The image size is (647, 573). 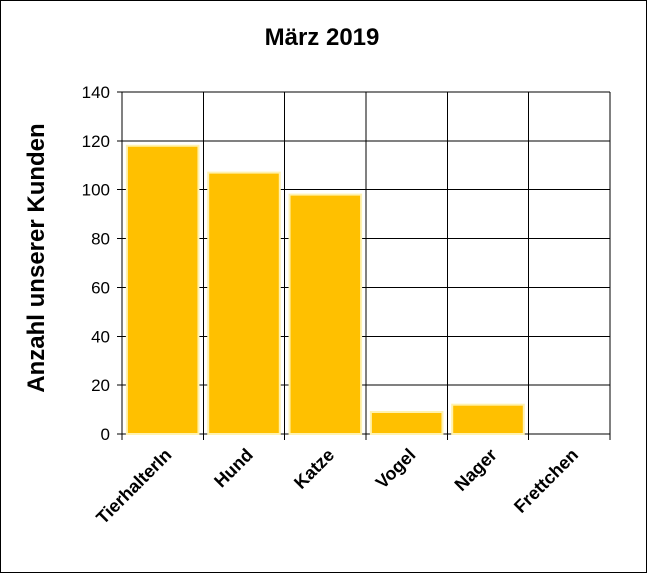 I want to click on y-tick-label: 140, so click(x=96, y=92).